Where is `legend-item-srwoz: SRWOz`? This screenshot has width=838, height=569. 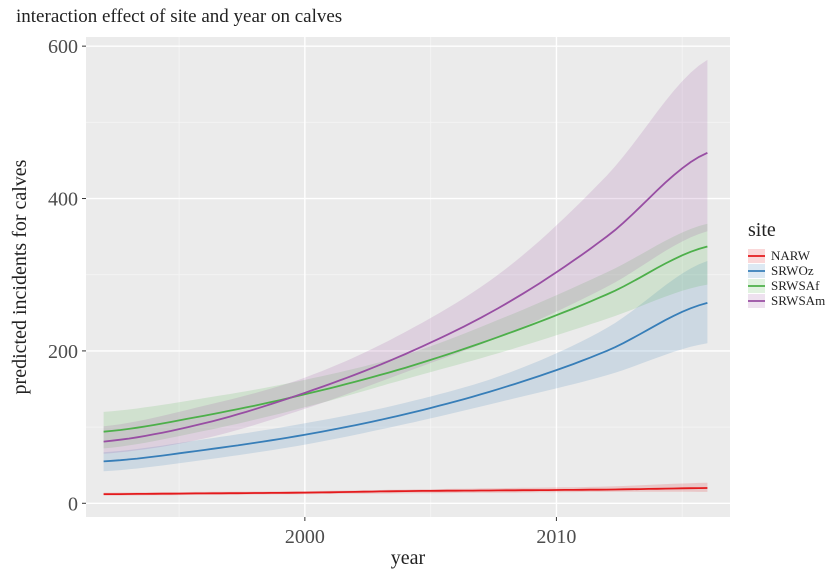
legend-item-srwoz: SRWOz is located at coordinates (781, 270).